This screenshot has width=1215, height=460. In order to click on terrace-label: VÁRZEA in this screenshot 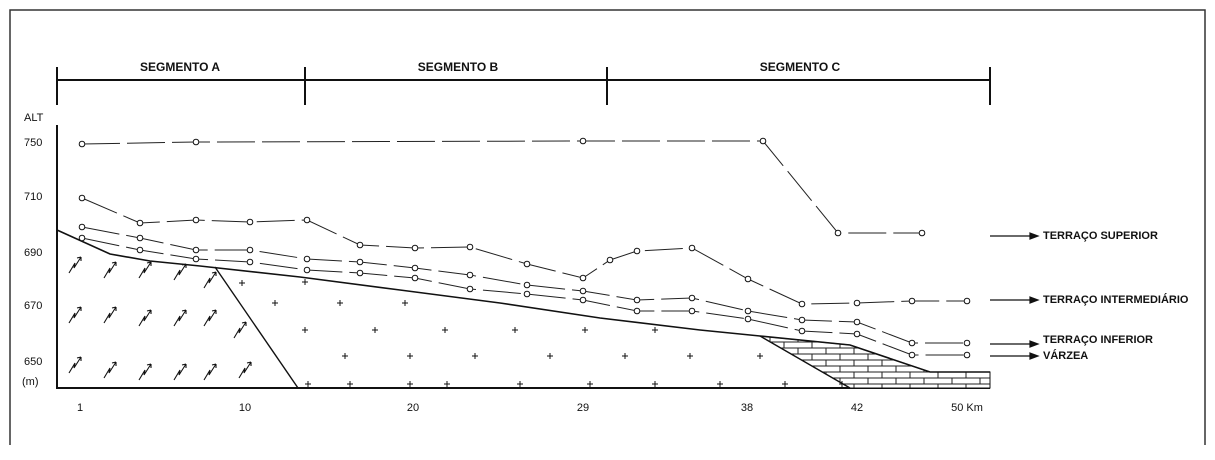, I will do `click(1065, 355)`.